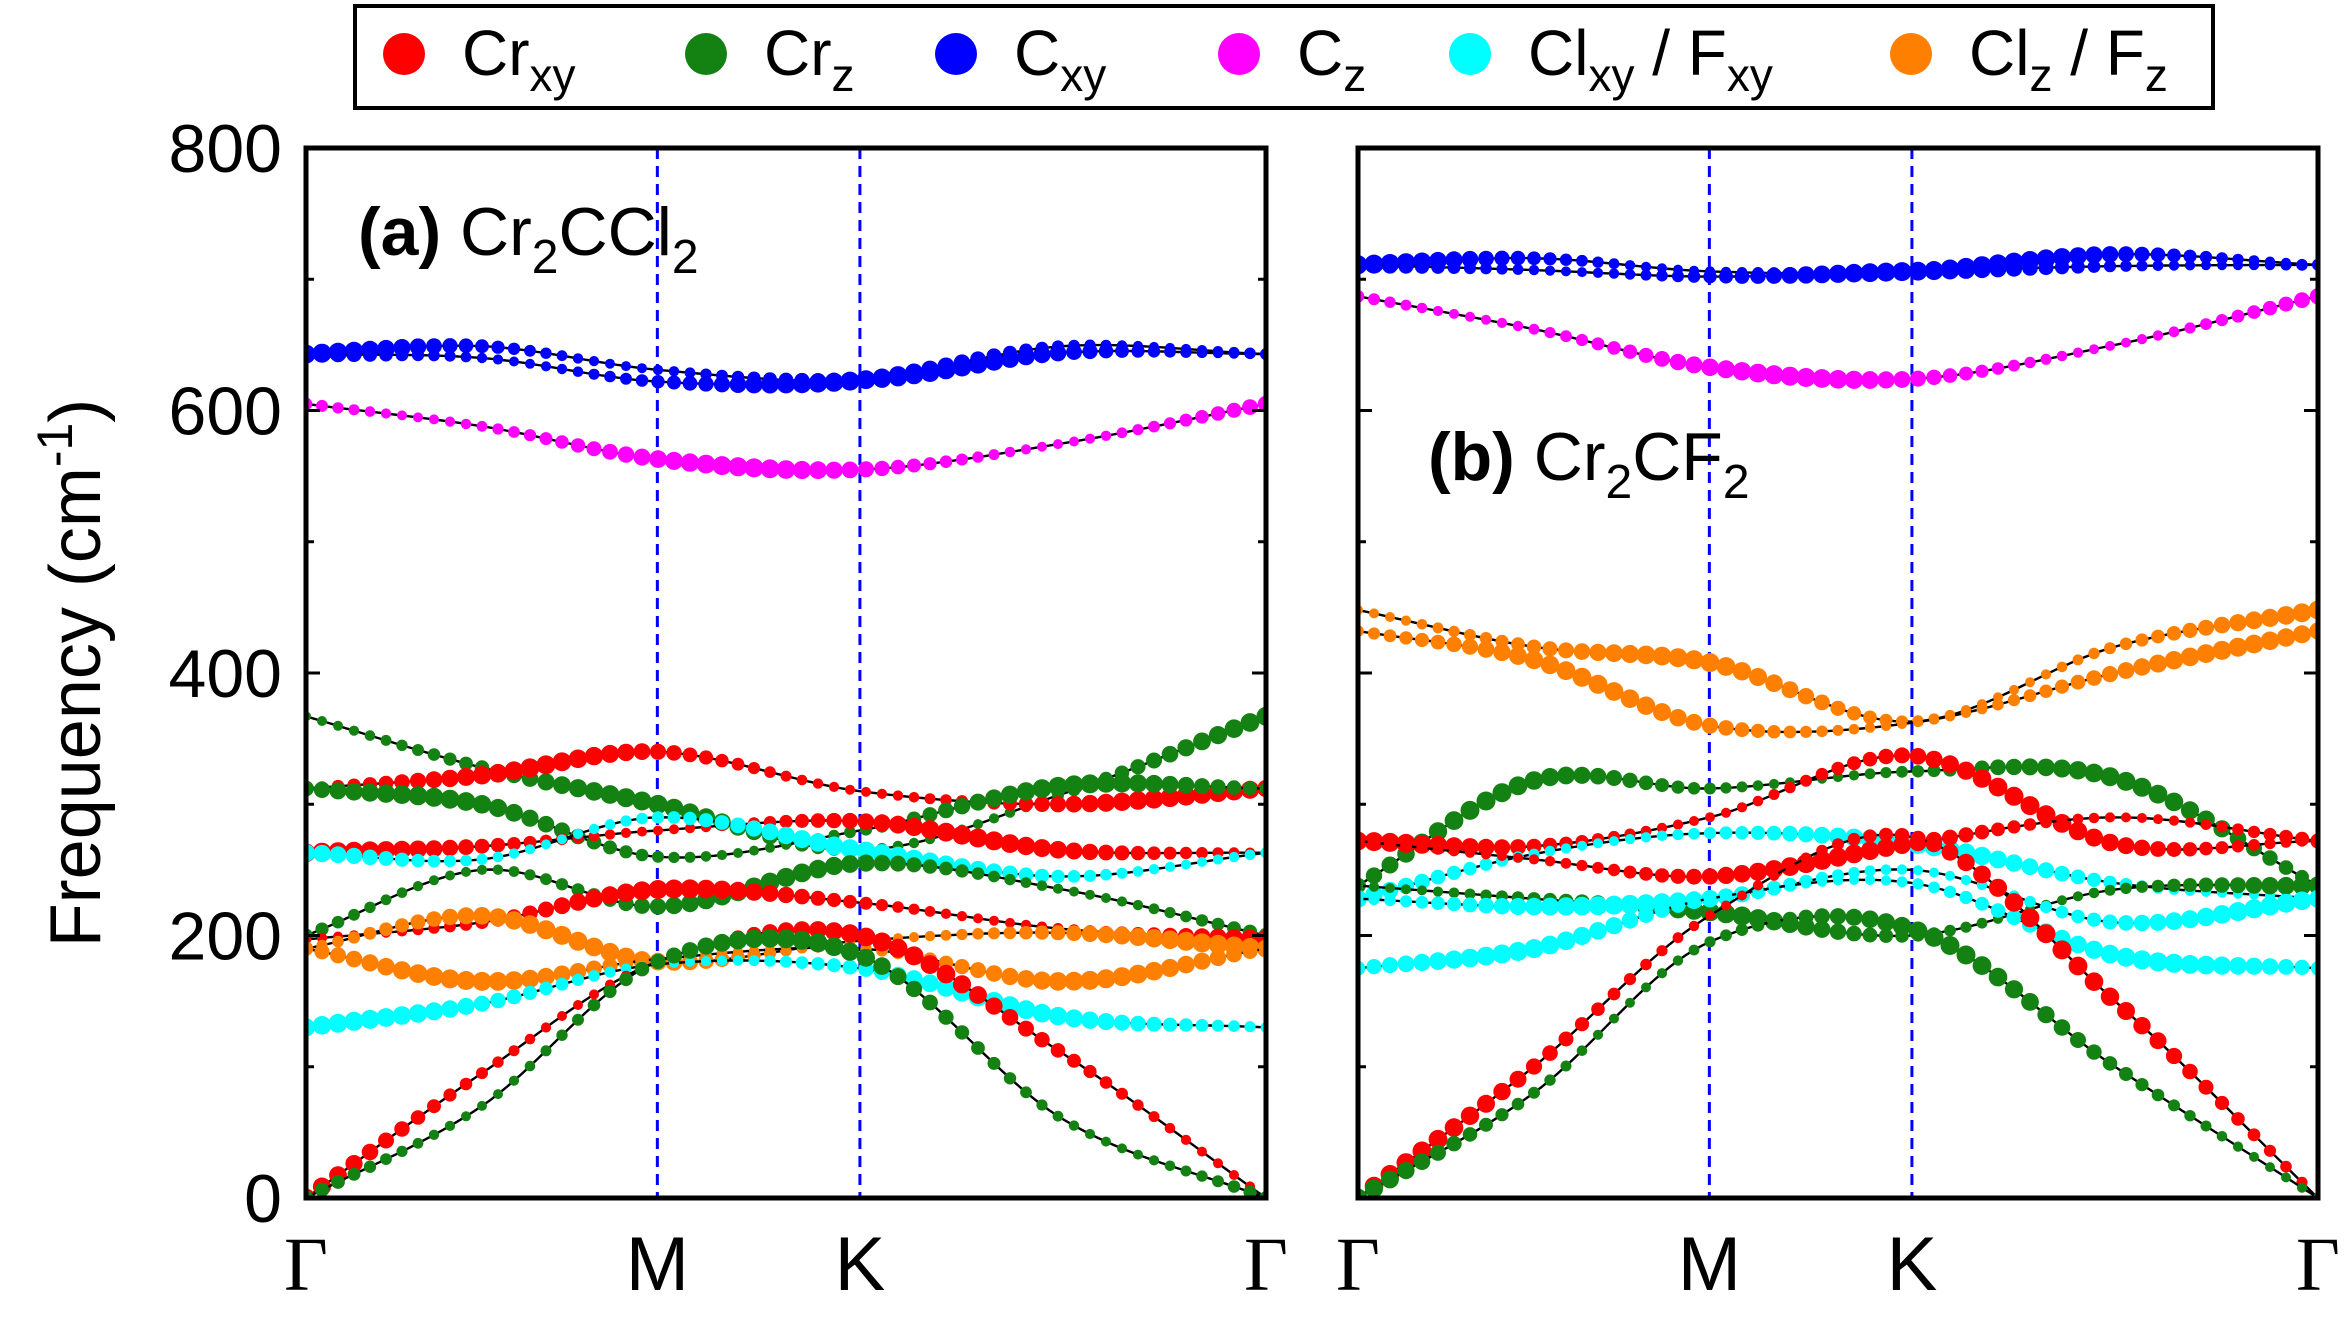 Image resolution: width=2349 pixels, height=1329 pixels. I want to click on kpoint-label-k: K, so click(860, 1264).